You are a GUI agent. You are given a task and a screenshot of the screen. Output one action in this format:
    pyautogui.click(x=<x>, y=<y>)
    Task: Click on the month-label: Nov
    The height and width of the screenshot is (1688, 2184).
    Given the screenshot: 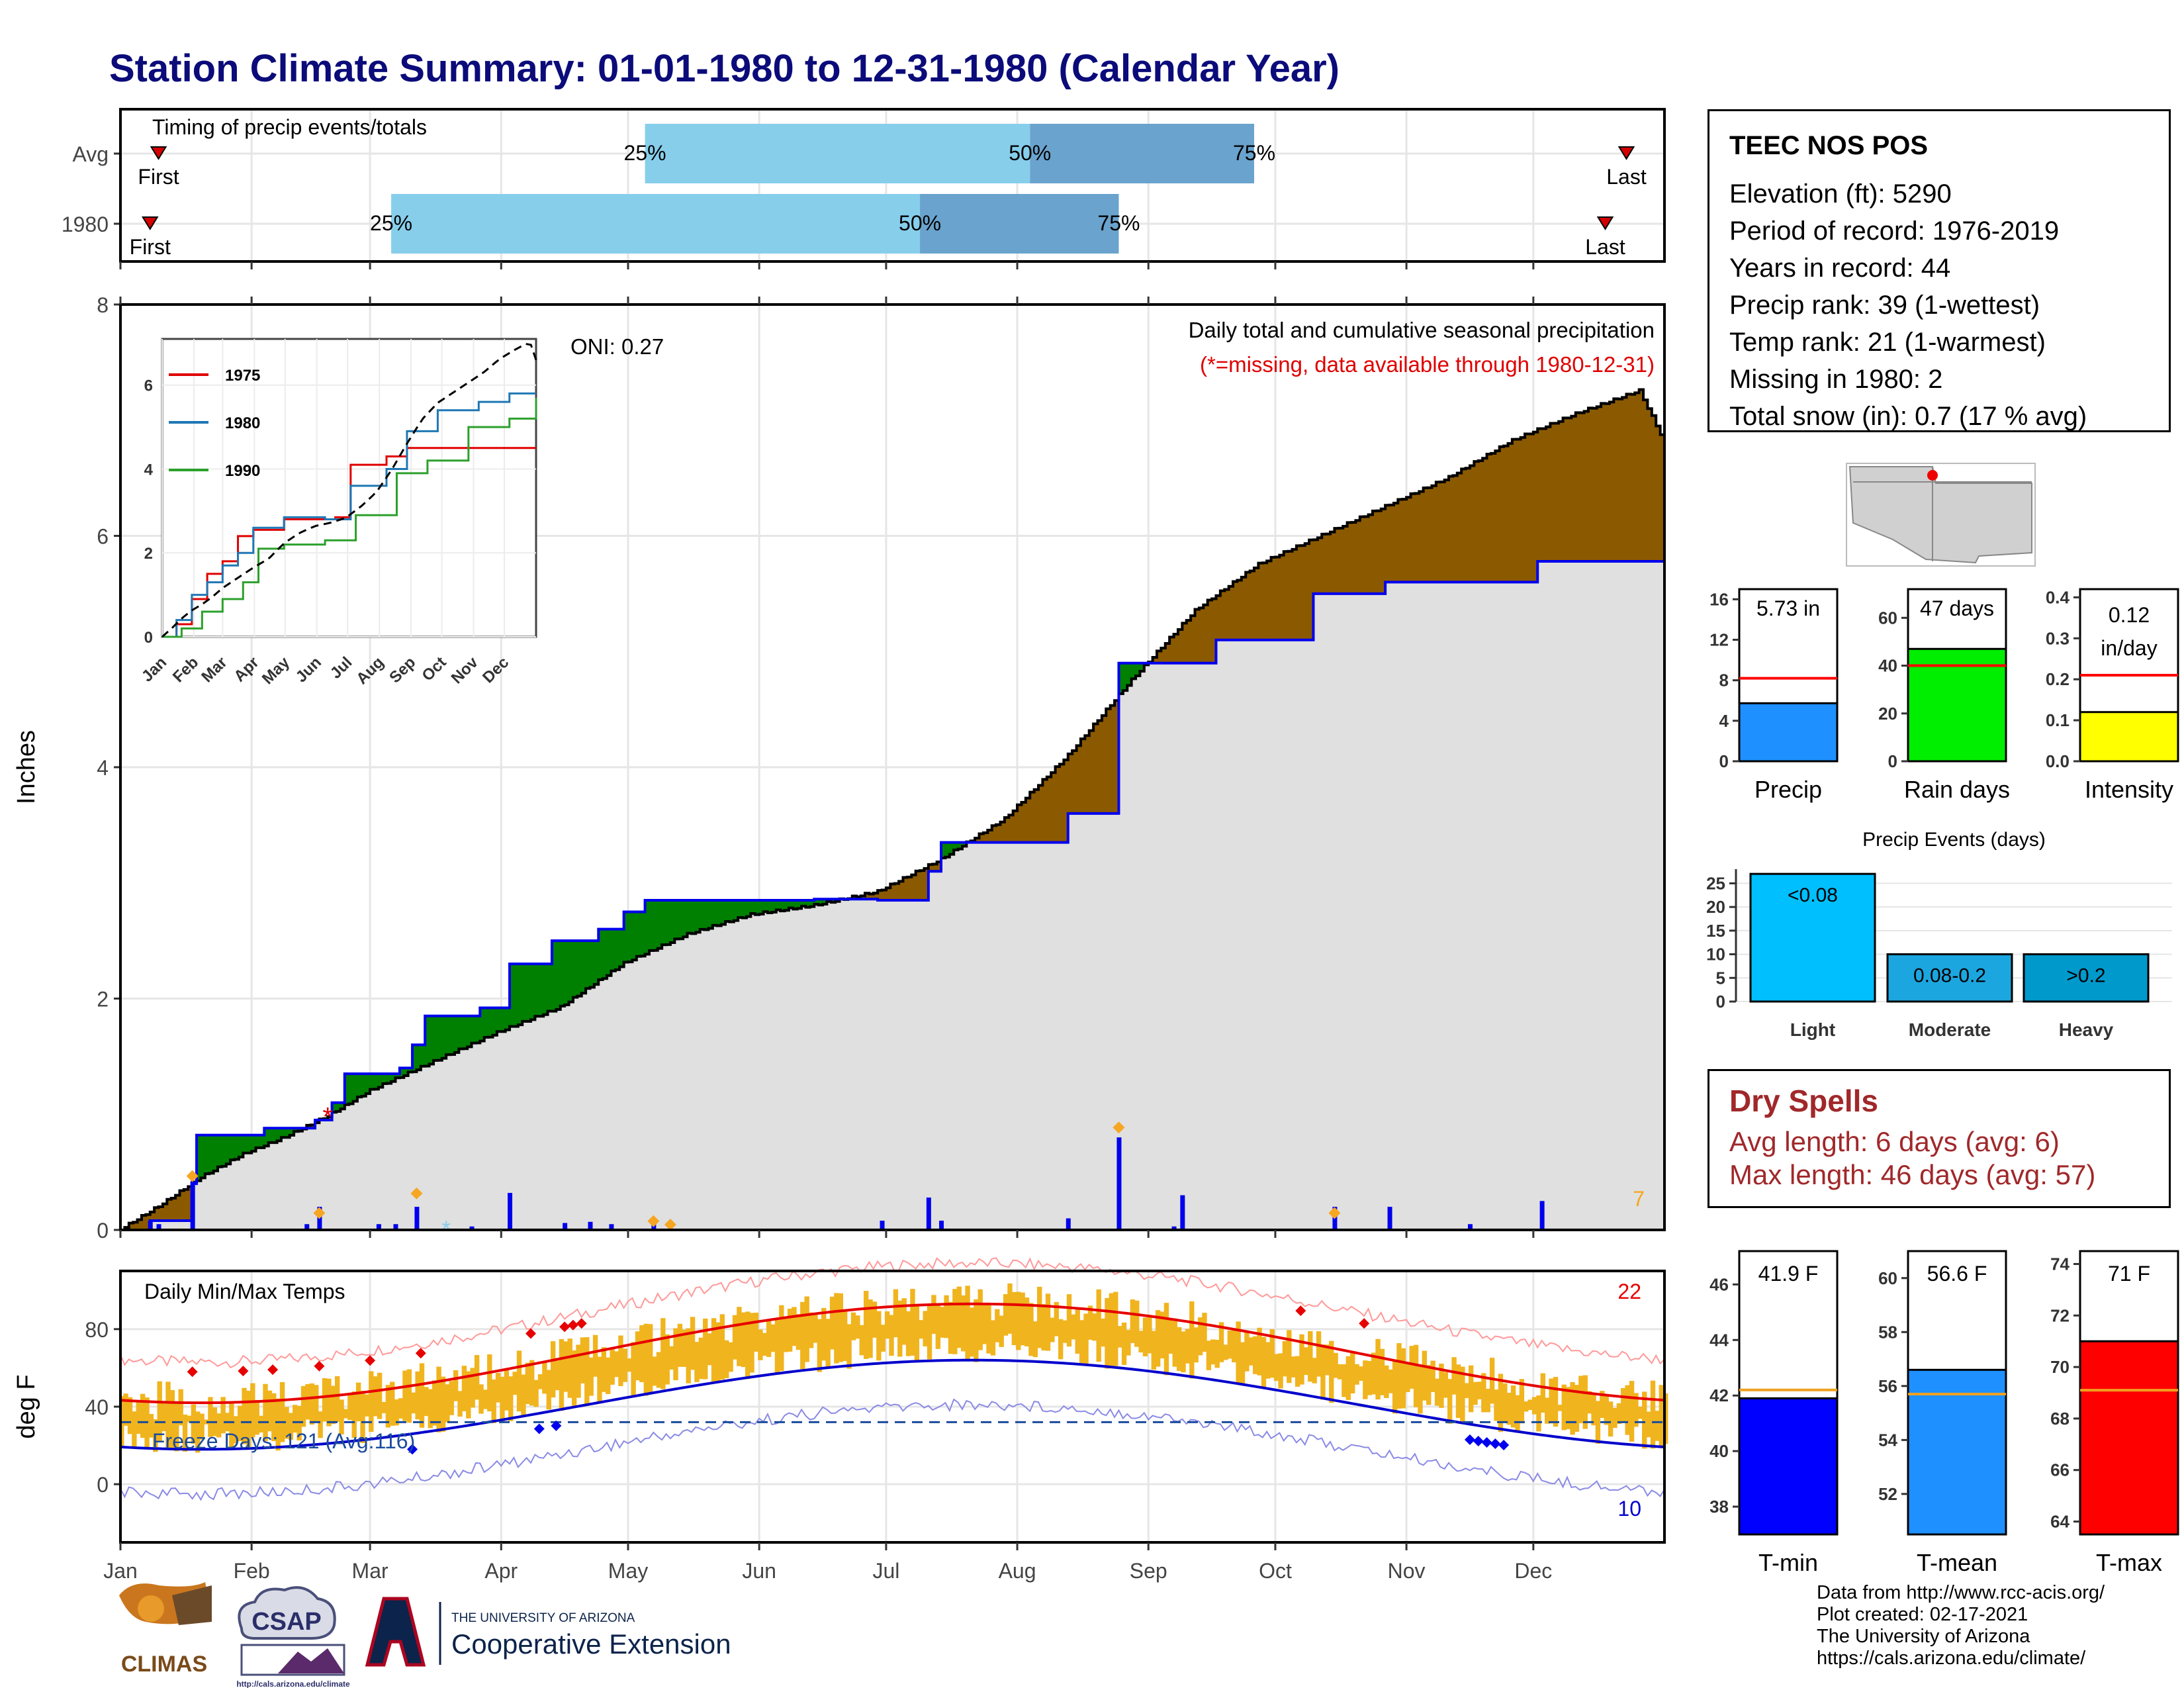 What is the action you would take?
    pyautogui.click(x=1407, y=1571)
    